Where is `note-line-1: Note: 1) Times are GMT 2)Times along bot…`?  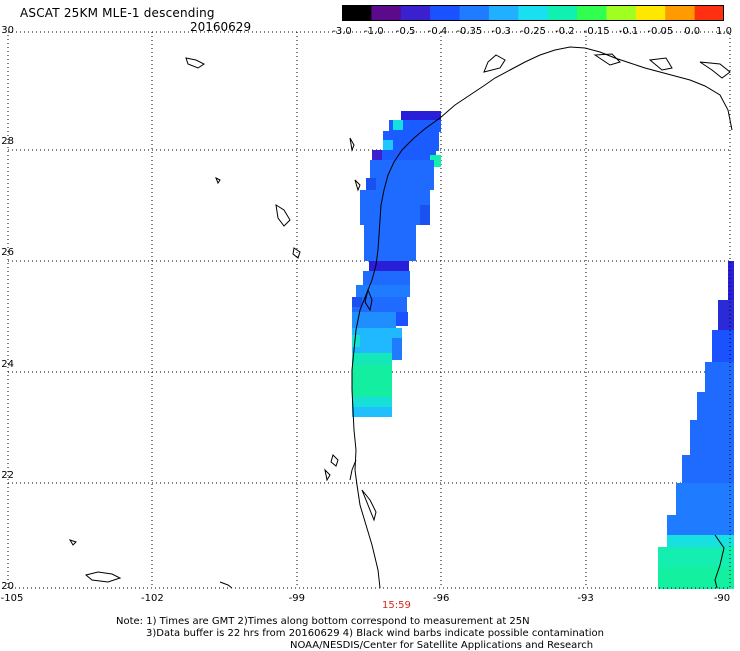
note-line-1: Note: 1) Times are GMT 2)Times along bot… is located at coordinates (323, 621).